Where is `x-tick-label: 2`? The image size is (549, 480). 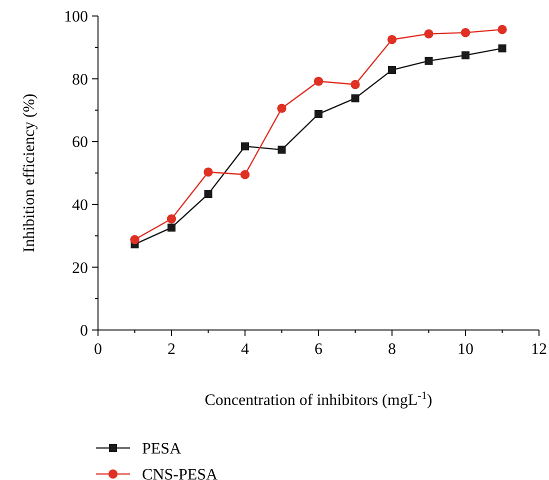 x-tick-label: 2 is located at coordinates (172, 349).